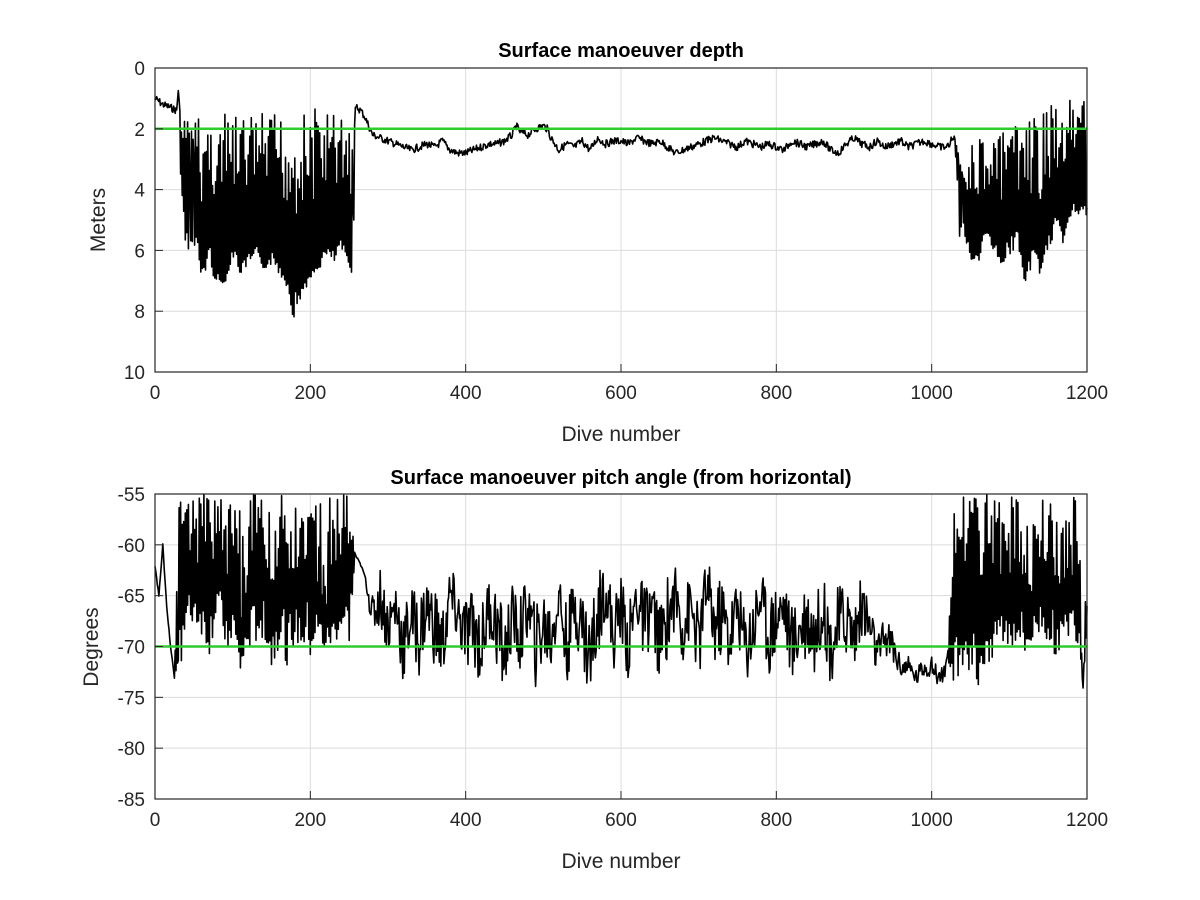 The image size is (1200, 900). Describe the element at coordinates (621, 51) in the screenshot. I see `depth-chart-title: Surface manoeuver depth` at that location.